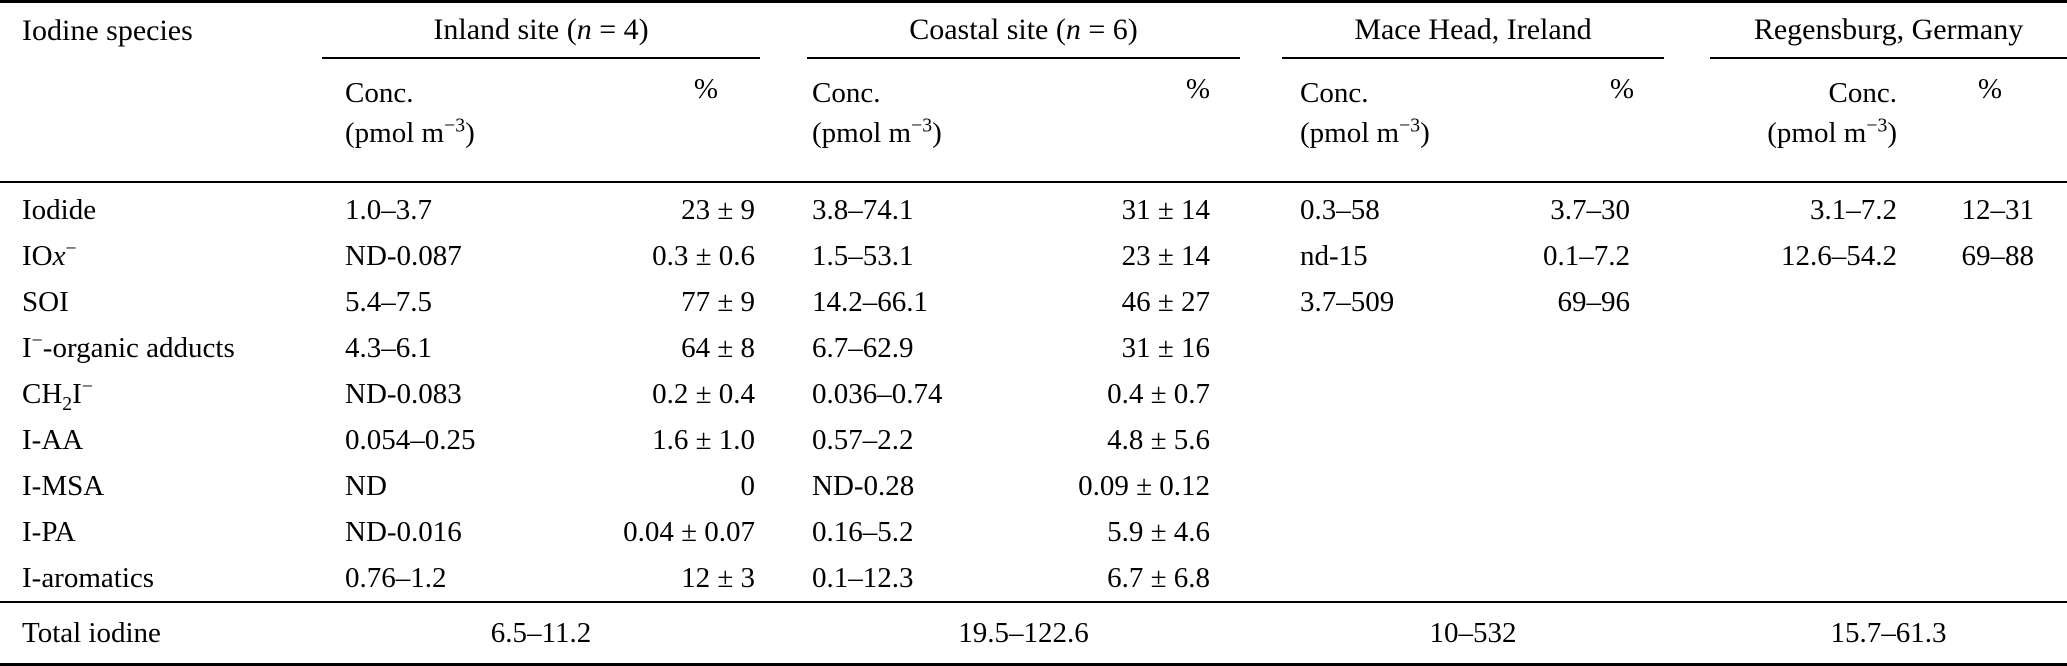 The image size is (2067, 666). I want to click on value-cell: 0.3 ± 0.6, so click(703, 255).